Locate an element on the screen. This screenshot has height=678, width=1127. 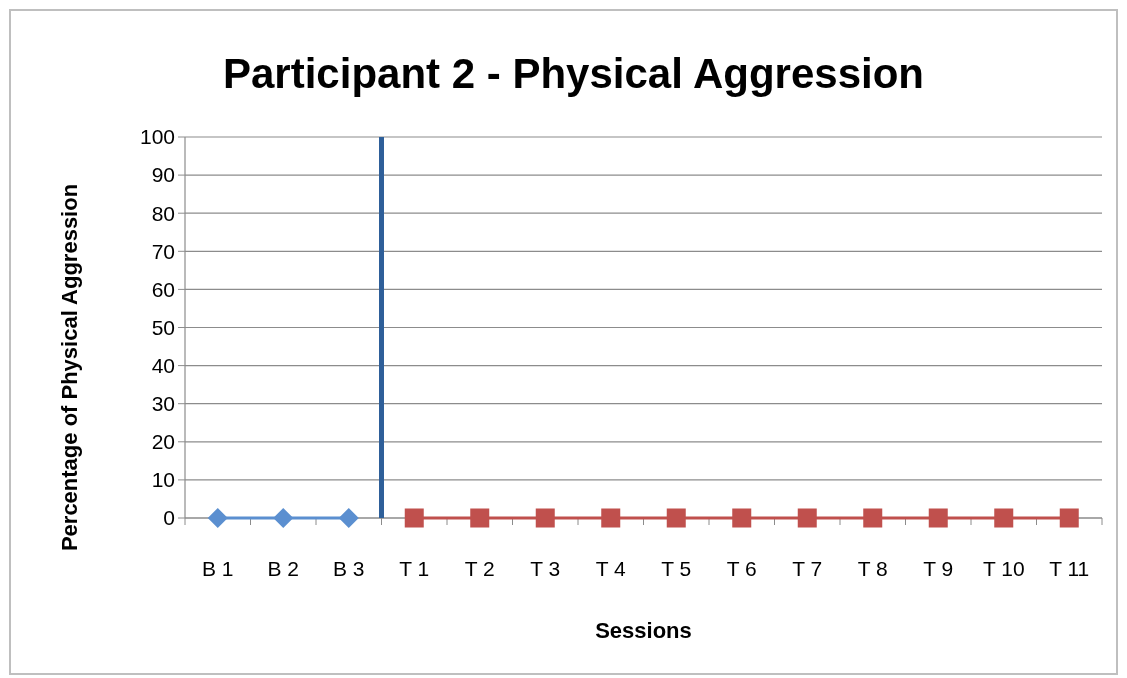
x-tick-label: T 6 is located at coordinates (741, 568).